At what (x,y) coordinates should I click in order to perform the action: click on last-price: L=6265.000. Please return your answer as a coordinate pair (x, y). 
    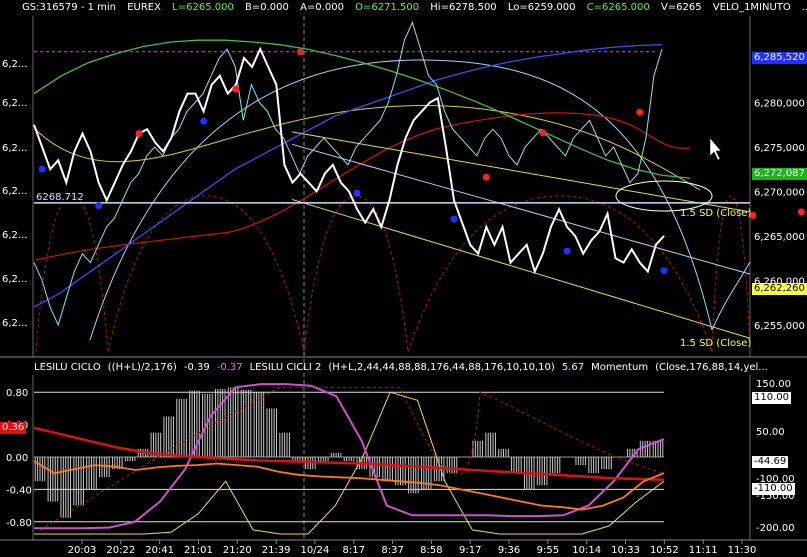
    Looking at the image, I should click on (203, 7).